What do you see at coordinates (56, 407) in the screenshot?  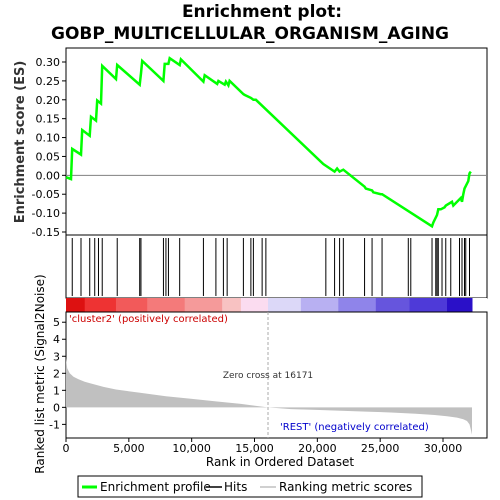 I see `metric-y-tick-label: 0` at bounding box center [56, 407].